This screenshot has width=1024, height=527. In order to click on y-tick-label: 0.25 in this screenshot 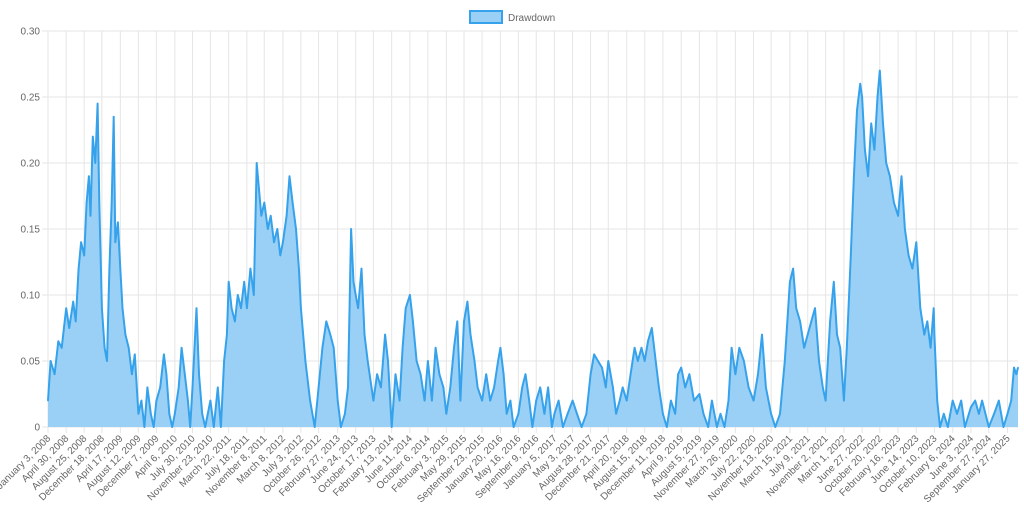, I will do `click(31, 98)`.